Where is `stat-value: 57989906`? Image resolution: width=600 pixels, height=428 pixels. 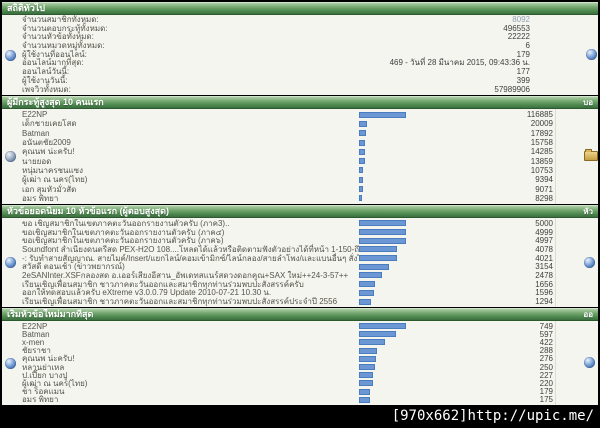
stat-value: 57989906 is located at coordinates (512, 89).